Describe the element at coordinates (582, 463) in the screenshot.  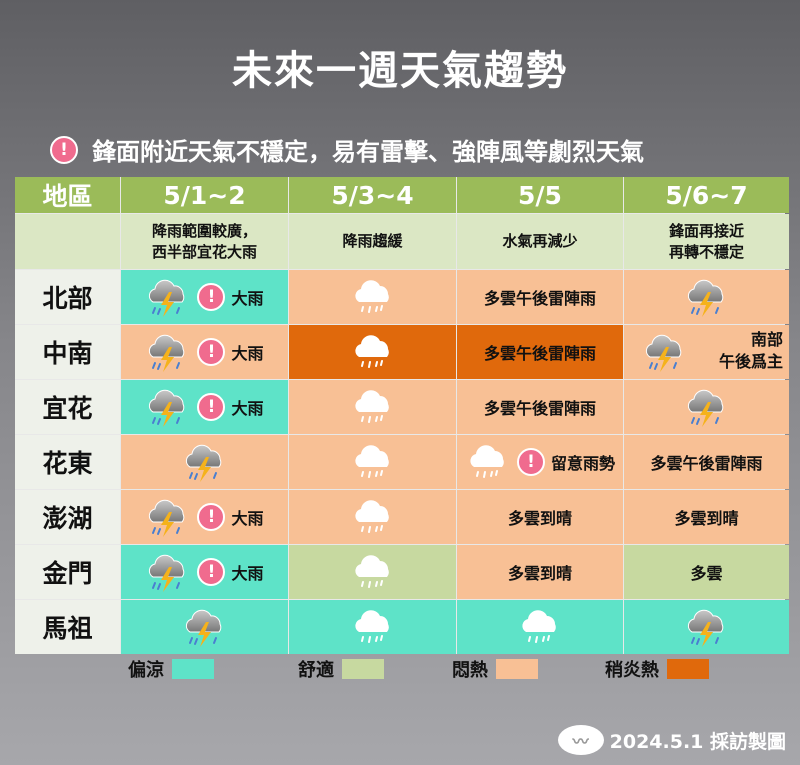
I see `forecast-text: 留意雨勢` at that location.